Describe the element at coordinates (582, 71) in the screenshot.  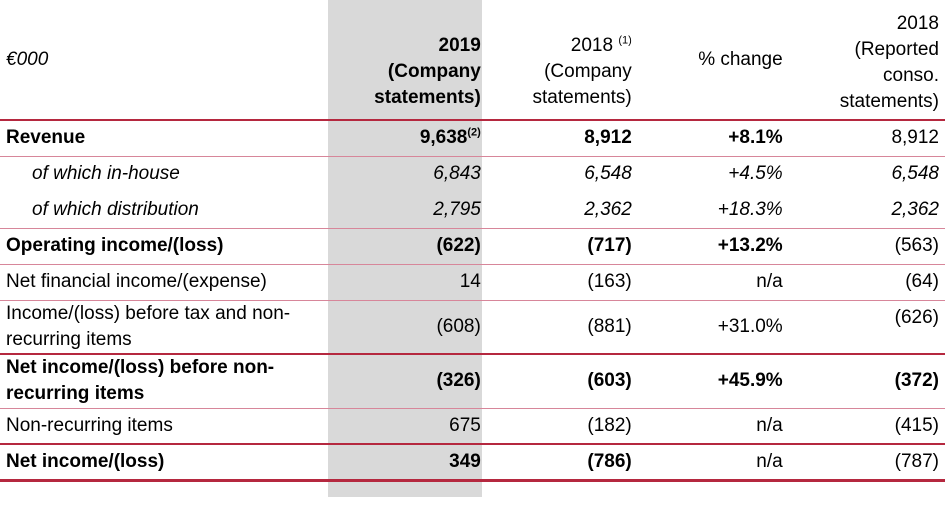
I see `header-2018: 2018 (1) (Company statements)` at that location.